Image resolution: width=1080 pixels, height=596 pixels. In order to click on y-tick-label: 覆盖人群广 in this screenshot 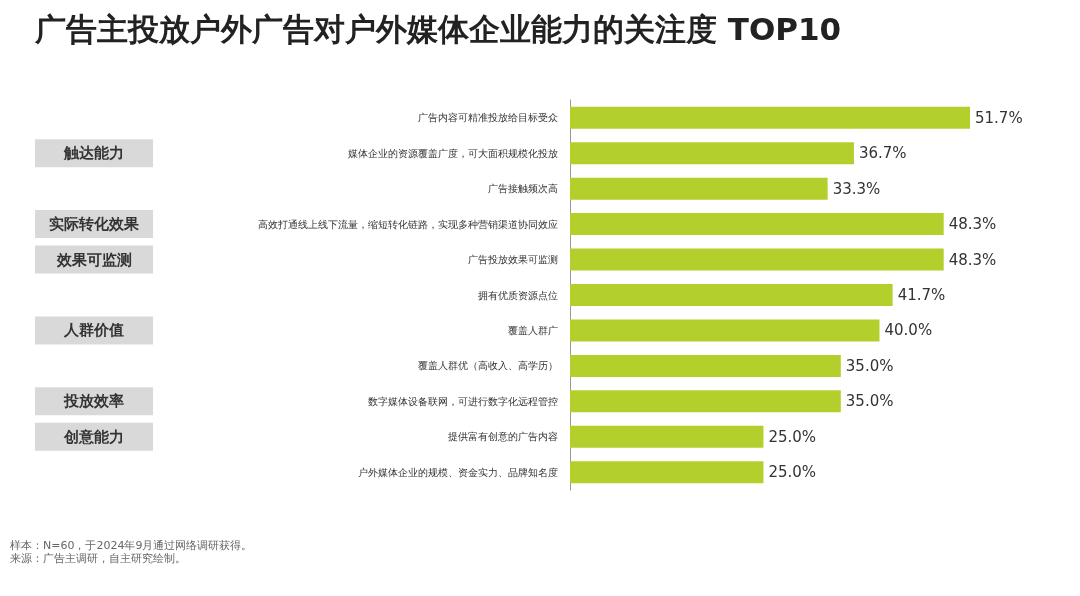, I will do `click(533, 330)`.